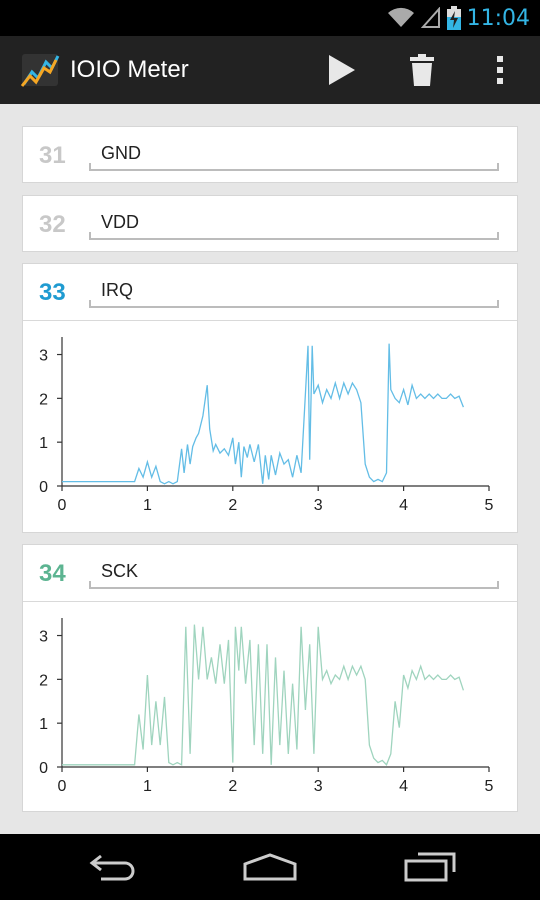 The image size is (540, 900). Describe the element at coordinates (120, 222) in the screenshot. I see `pin-name-text: VDD` at that location.